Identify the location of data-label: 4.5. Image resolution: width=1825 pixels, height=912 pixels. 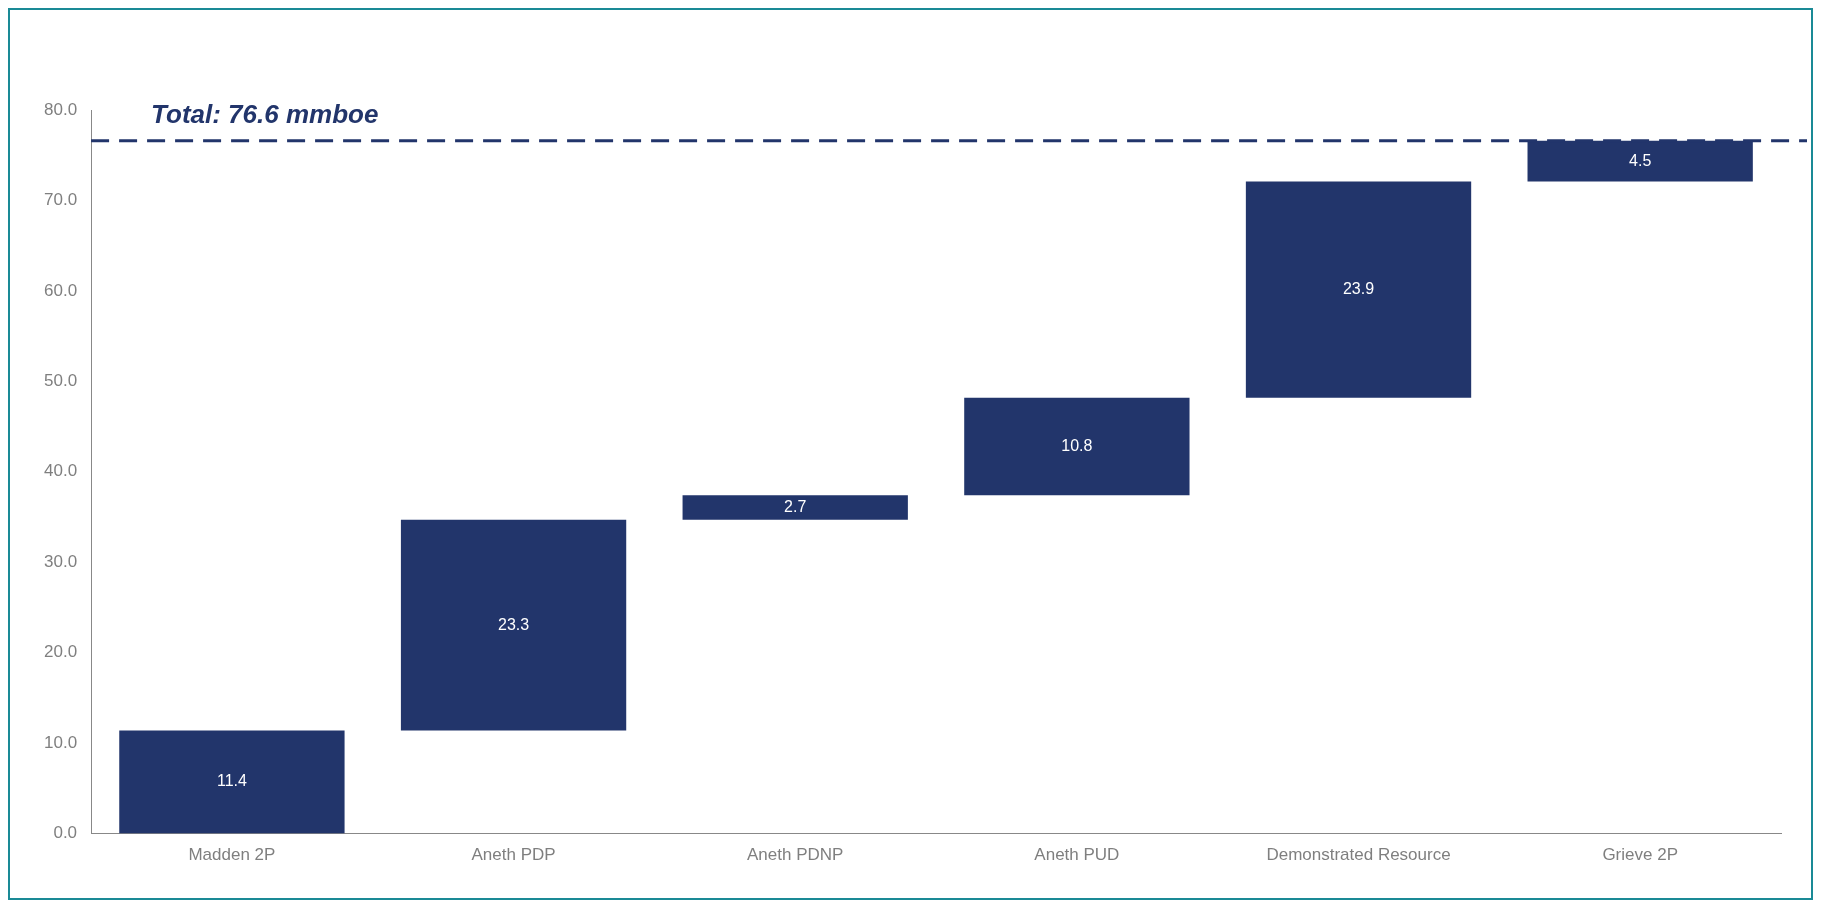
(1640, 160).